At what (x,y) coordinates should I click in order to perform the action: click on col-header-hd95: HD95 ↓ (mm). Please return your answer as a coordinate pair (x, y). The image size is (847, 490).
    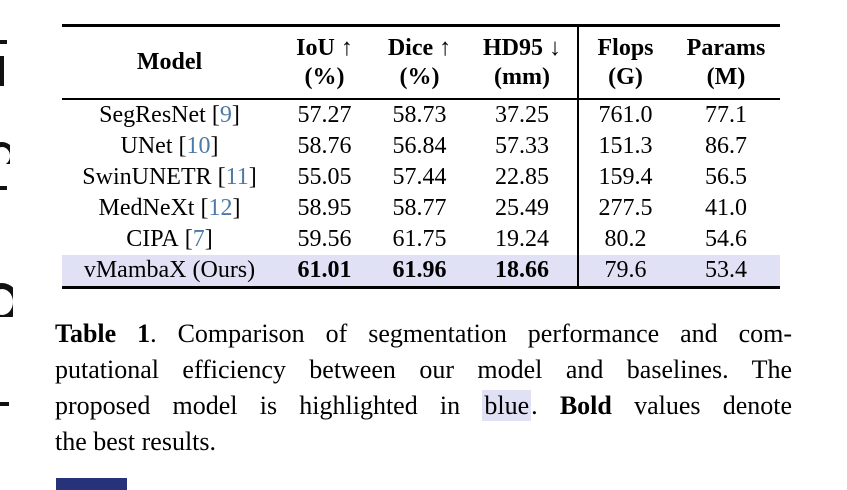
    Looking at the image, I should click on (522, 63).